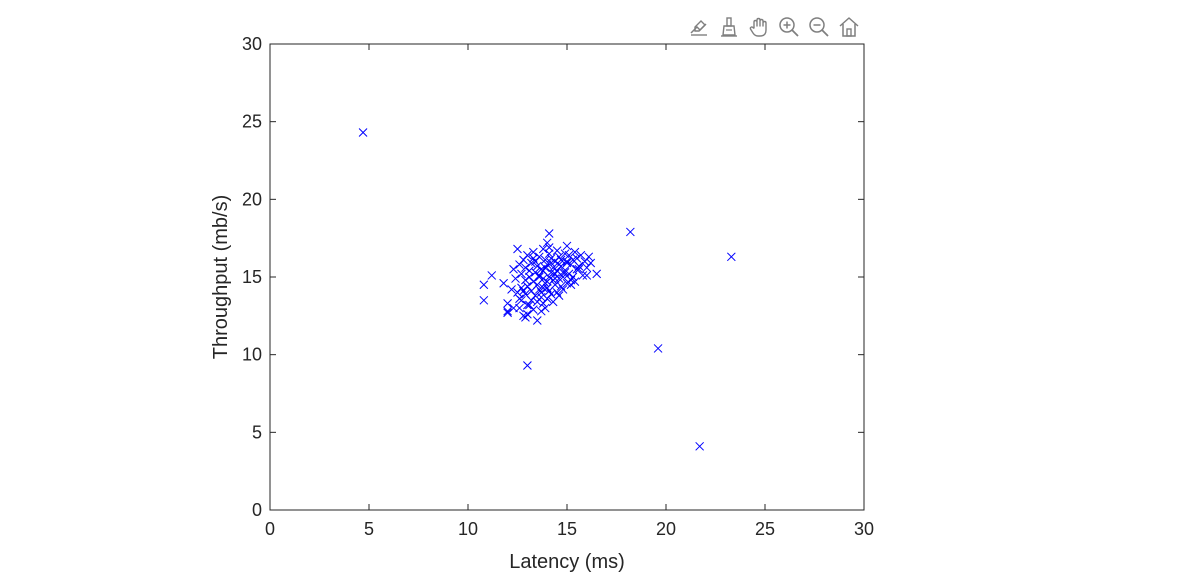  I want to click on zoom-in-icon, so click(789, 27).